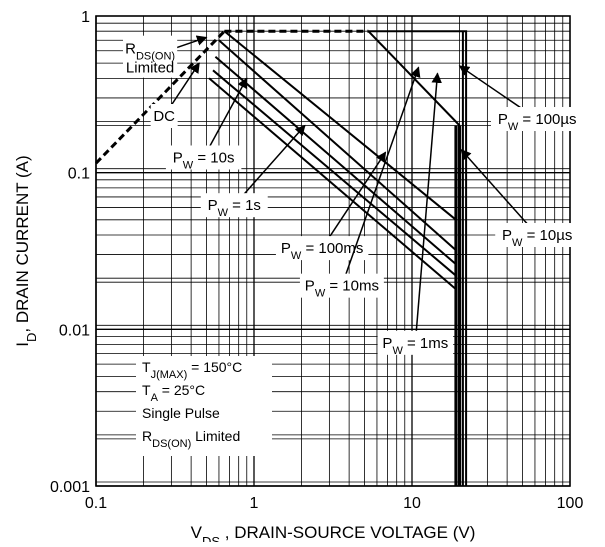 The height and width of the screenshot is (547, 605). I want to click on annotation-pw-10us: PW = 10µs, so click(520, 198).